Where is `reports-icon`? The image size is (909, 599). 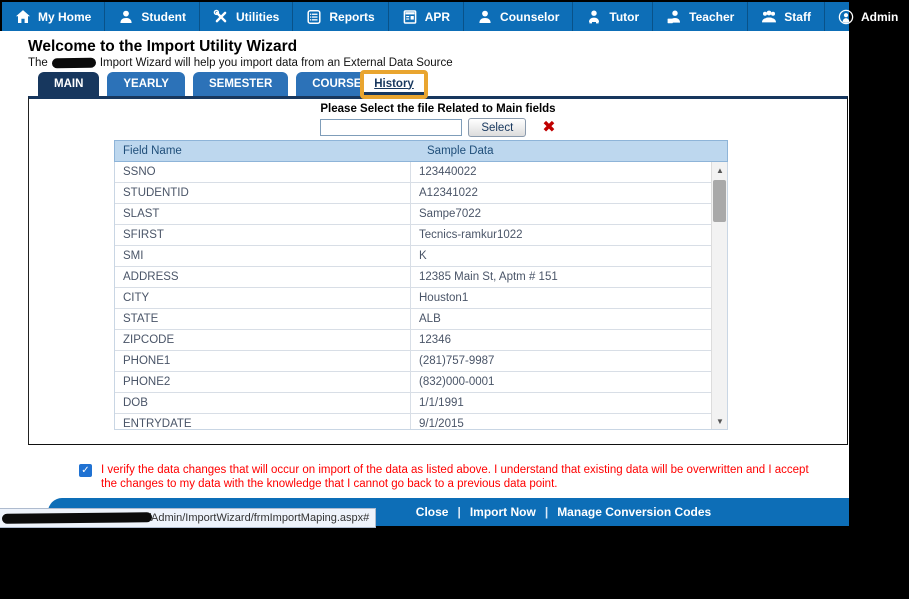
reports-icon is located at coordinates (314, 16).